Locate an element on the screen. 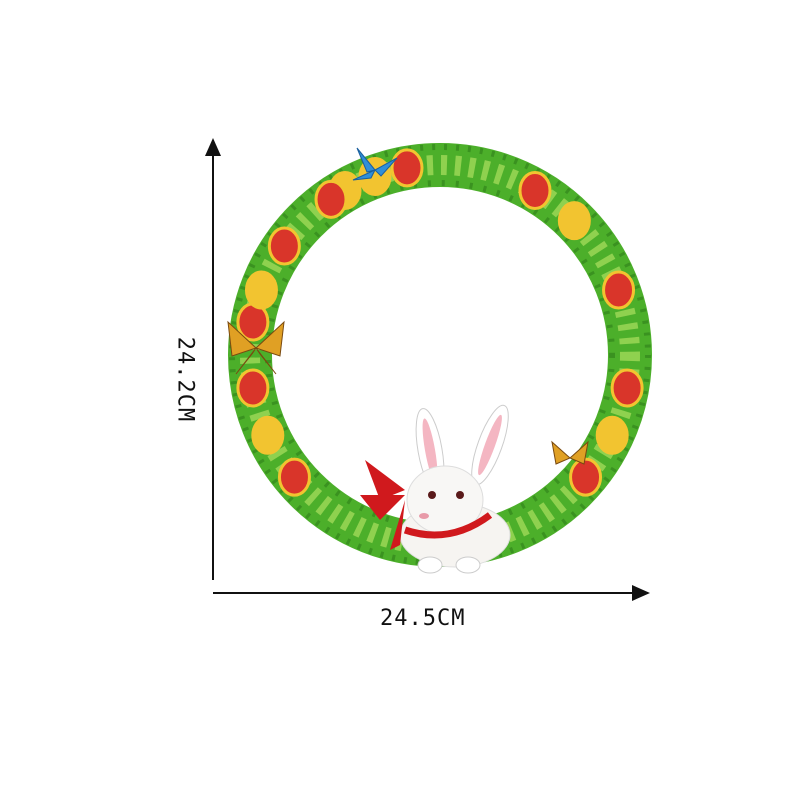  height-label: 24.2CM is located at coordinates (185, 379).